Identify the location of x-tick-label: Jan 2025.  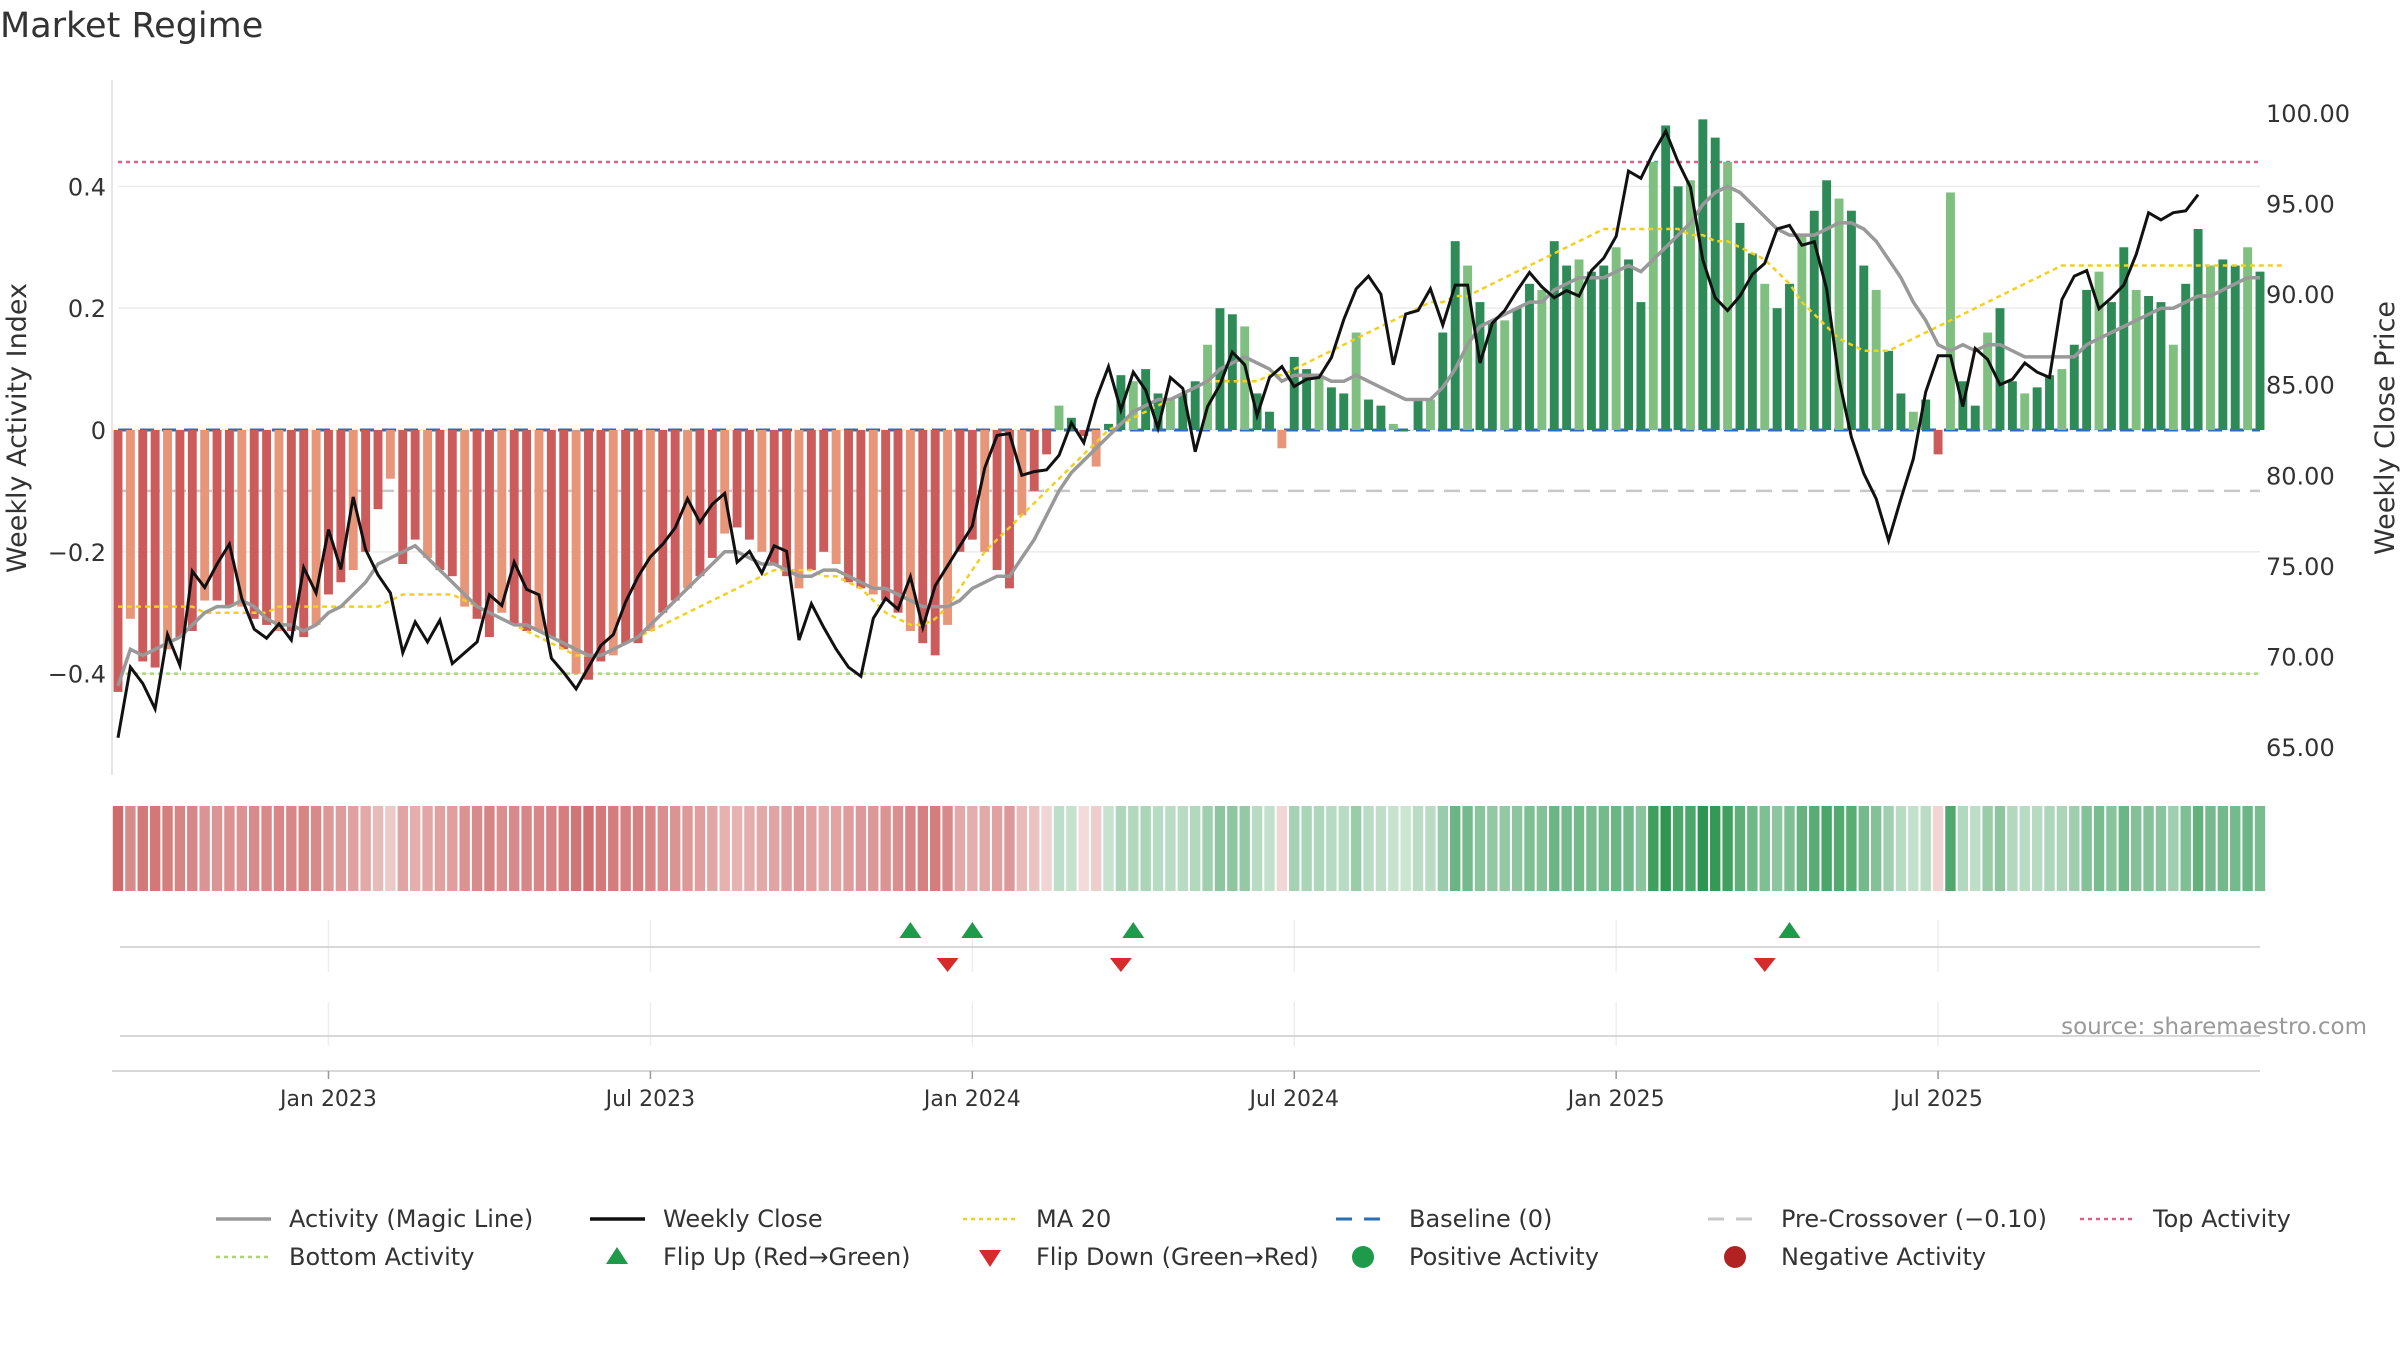
(1615, 1099).